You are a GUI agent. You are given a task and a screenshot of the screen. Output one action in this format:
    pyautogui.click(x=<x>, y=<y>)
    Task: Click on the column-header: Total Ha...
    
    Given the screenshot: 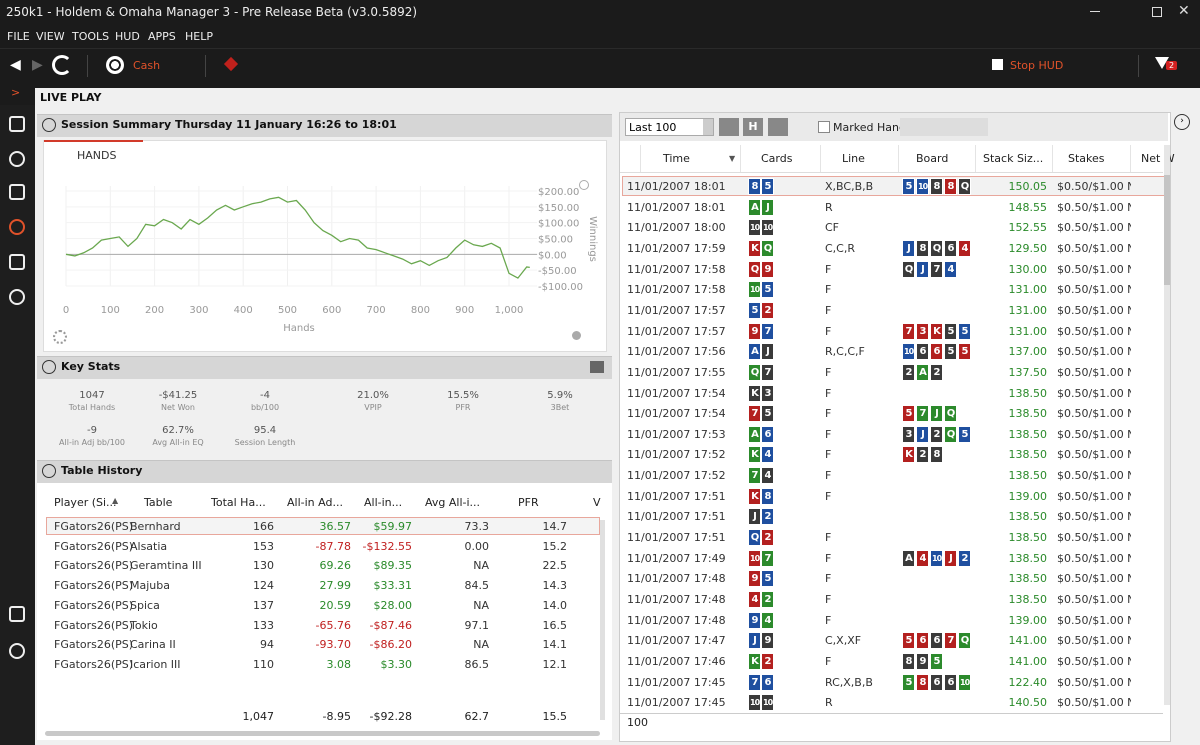 What is the action you would take?
    pyautogui.click(x=238, y=502)
    